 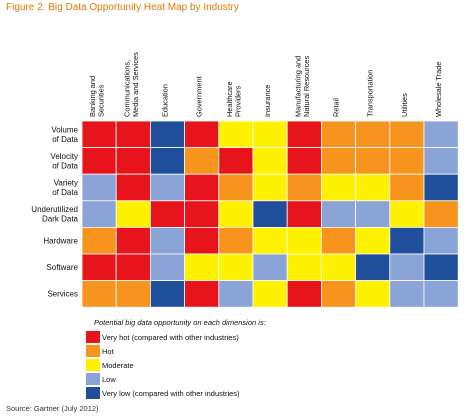 I want to click on column-label: Utilities, so click(x=404, y=105).